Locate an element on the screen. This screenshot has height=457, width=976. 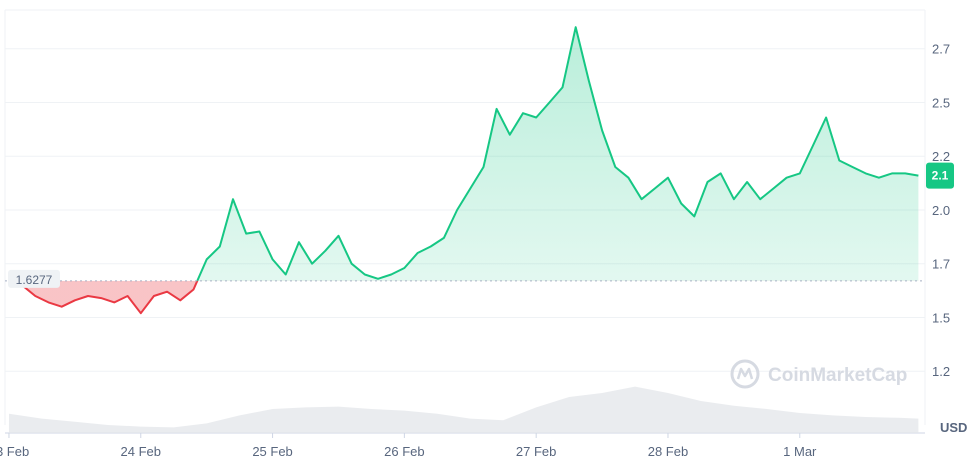
baseline-marker: 1.6277 is located at coordinates (465, 278).